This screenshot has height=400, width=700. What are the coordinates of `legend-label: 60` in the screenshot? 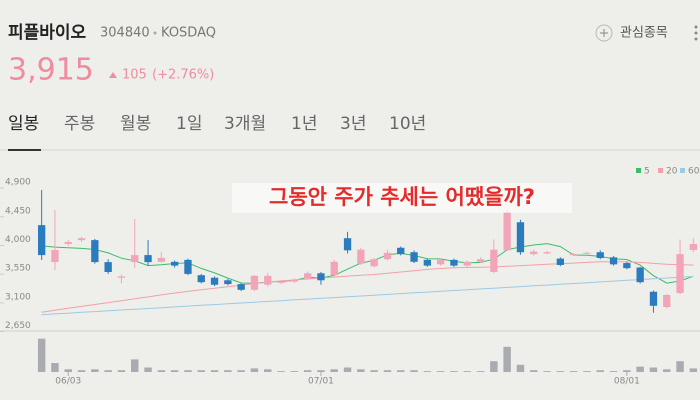 It's located at (694, 172).